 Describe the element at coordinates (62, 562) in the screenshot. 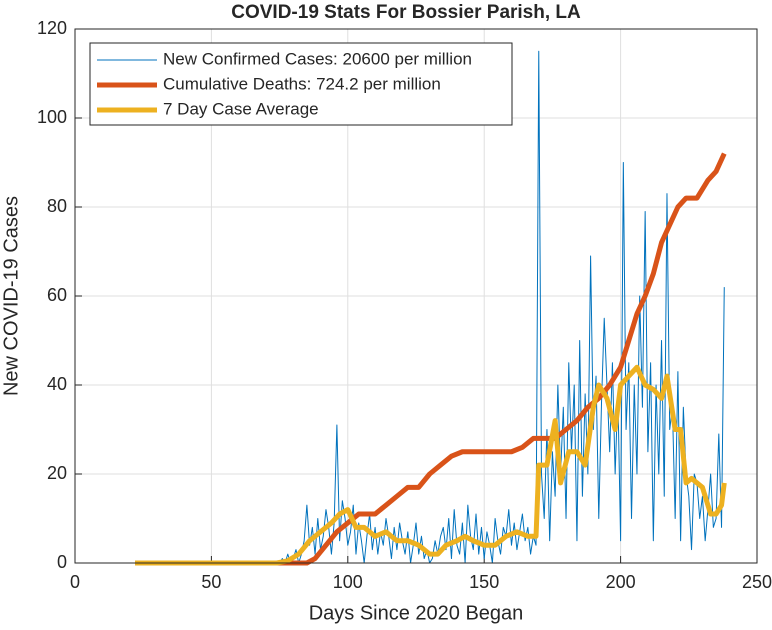

I see `y-tick-label: 0` at that location.